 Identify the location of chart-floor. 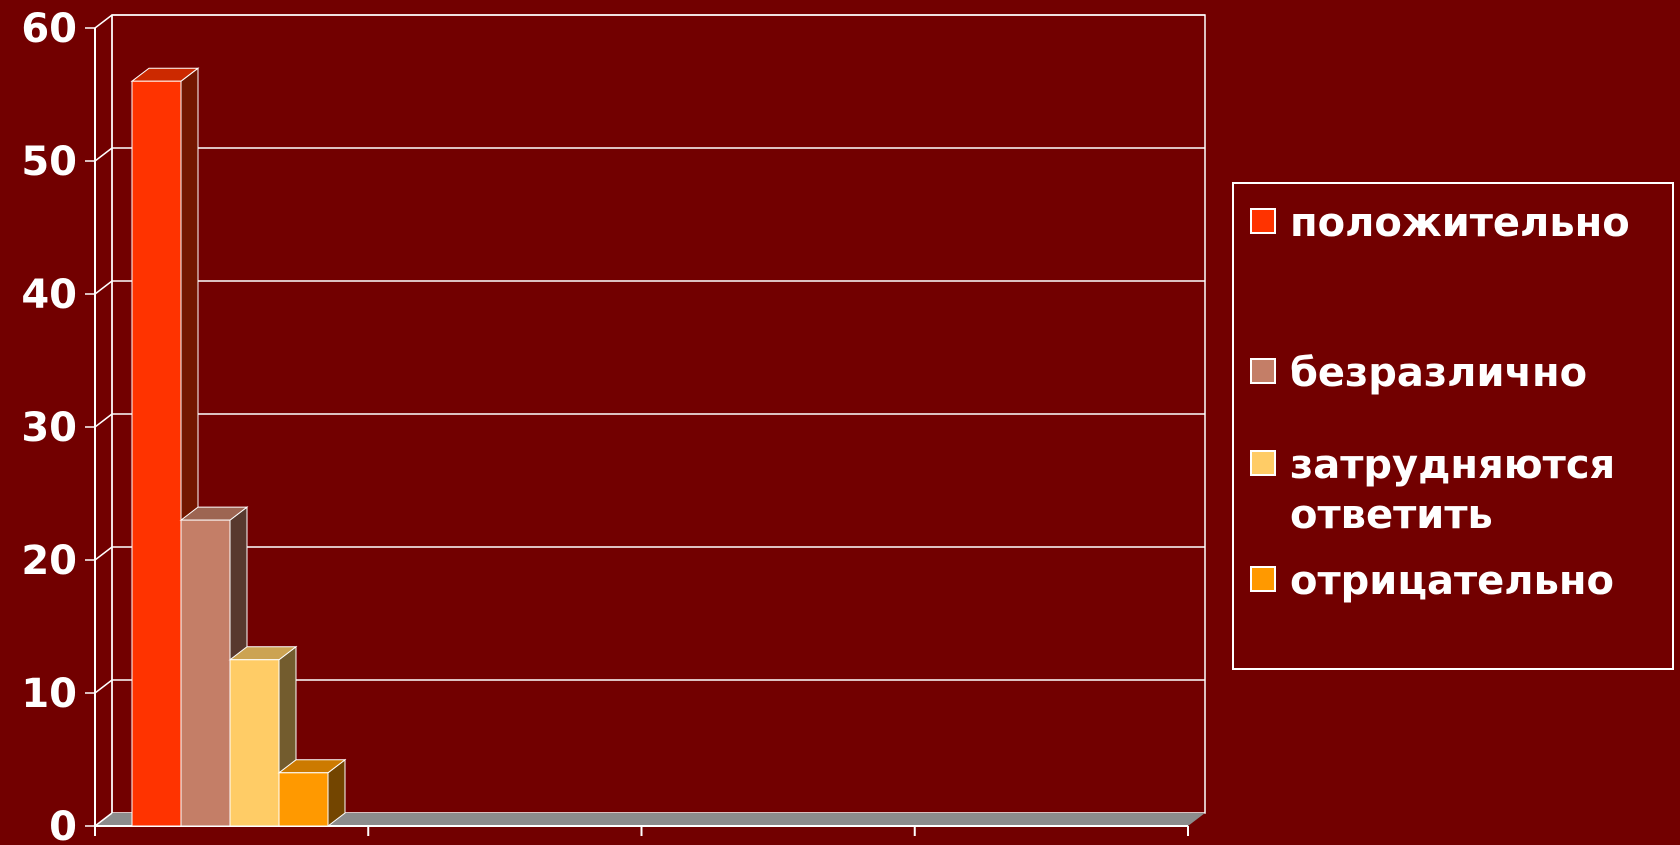
(650, 819).